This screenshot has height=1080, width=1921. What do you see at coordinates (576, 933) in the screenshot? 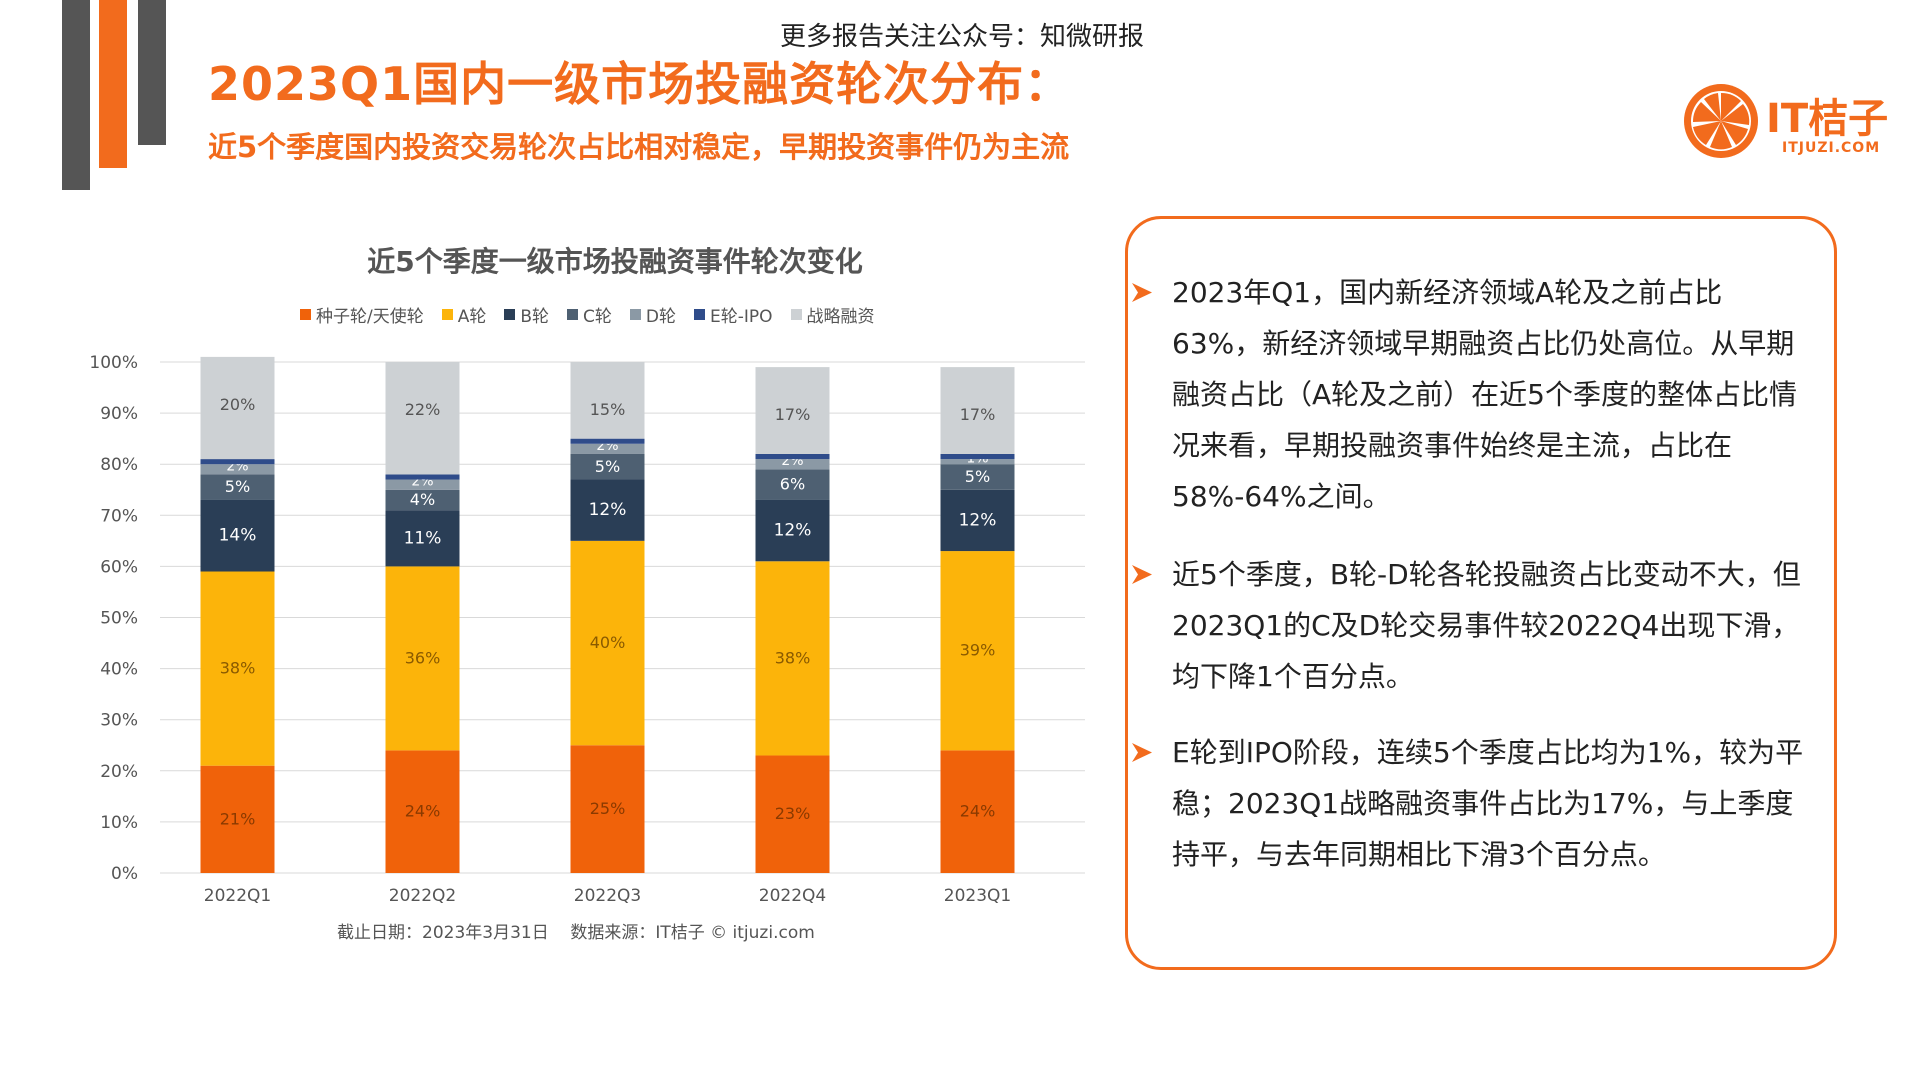
I see `chart-source-note: 截止日期：2023年3月31日 数据来源：IT桔子 © itjuzi.com` at bounding box center [576, 933].